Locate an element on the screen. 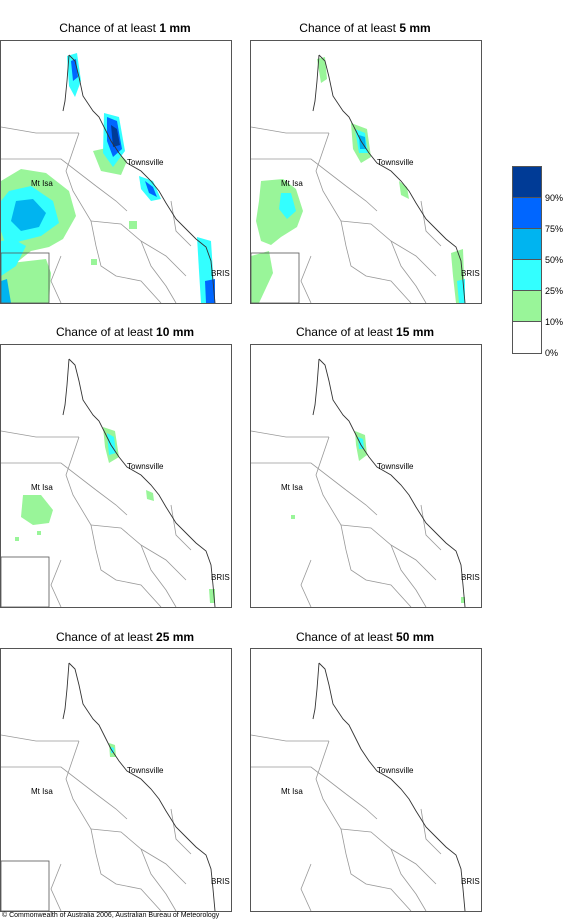 The height and width of the screenshot is (923, 570). panel-title-15mm: Chance of at least 15 mm is located at coordinates (365, 332).